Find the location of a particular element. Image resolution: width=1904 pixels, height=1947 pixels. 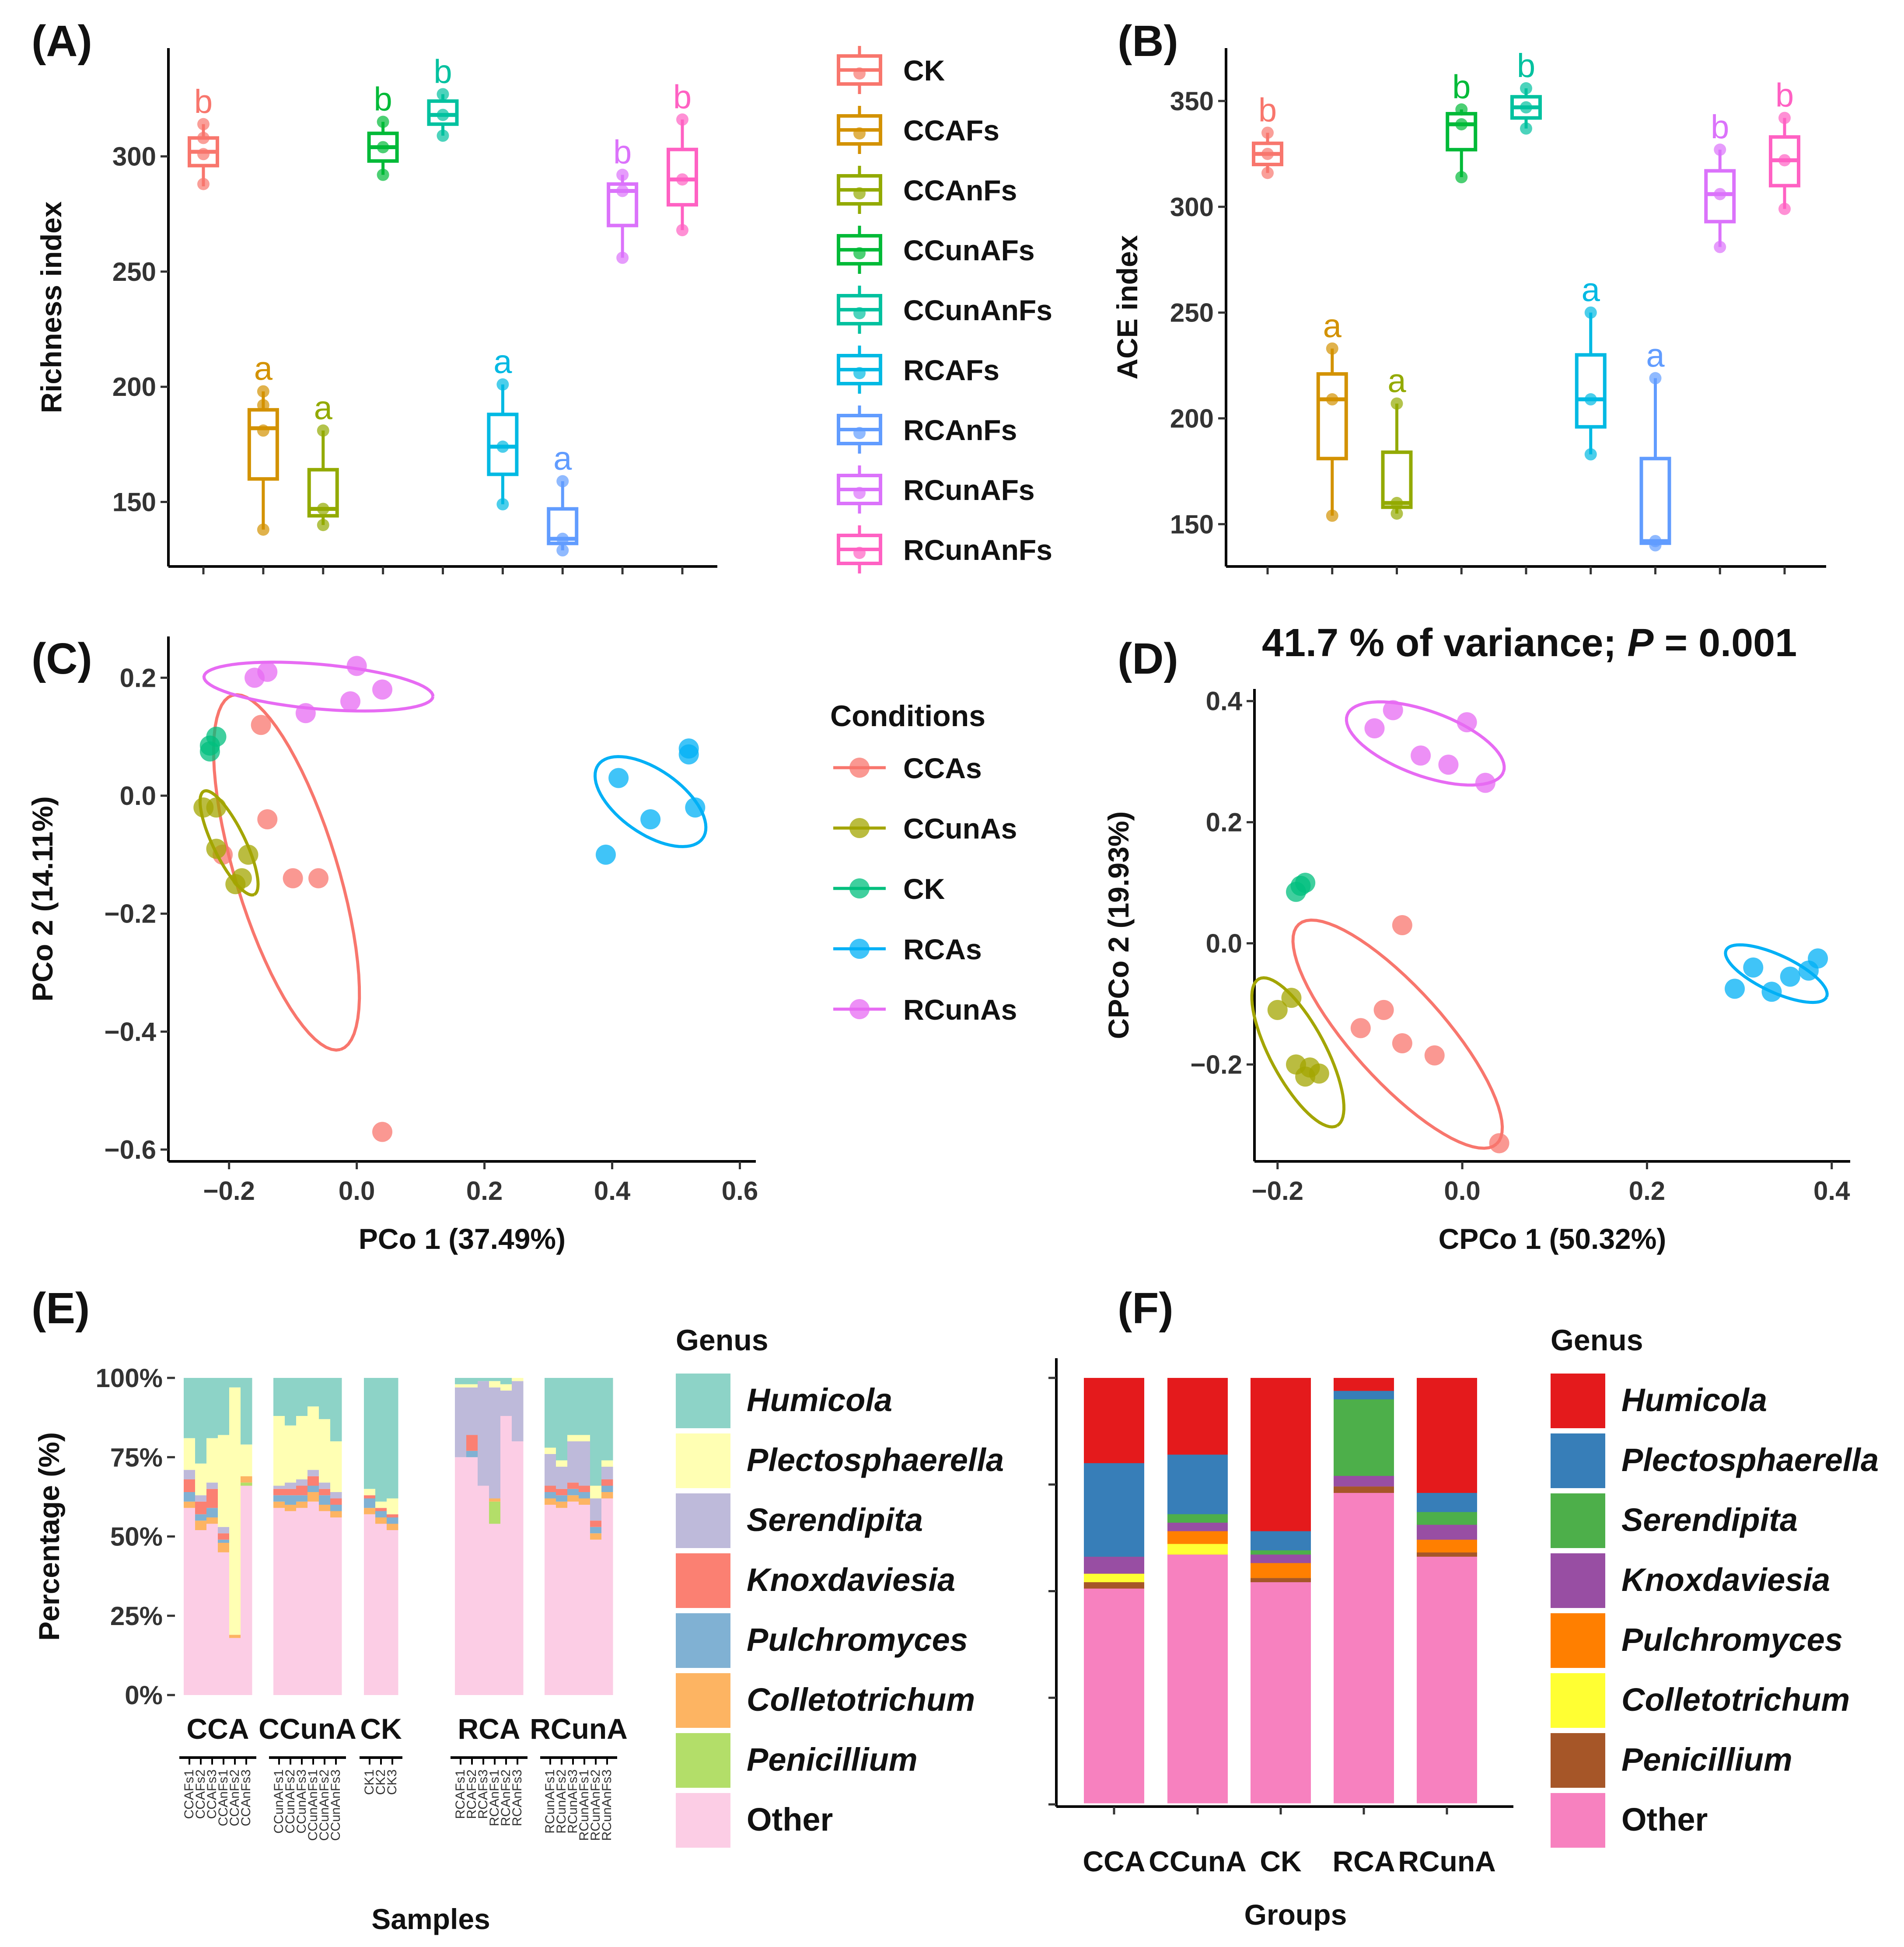

bar-segment-CCunAnFs1 is located at coordinates (313, 1497).